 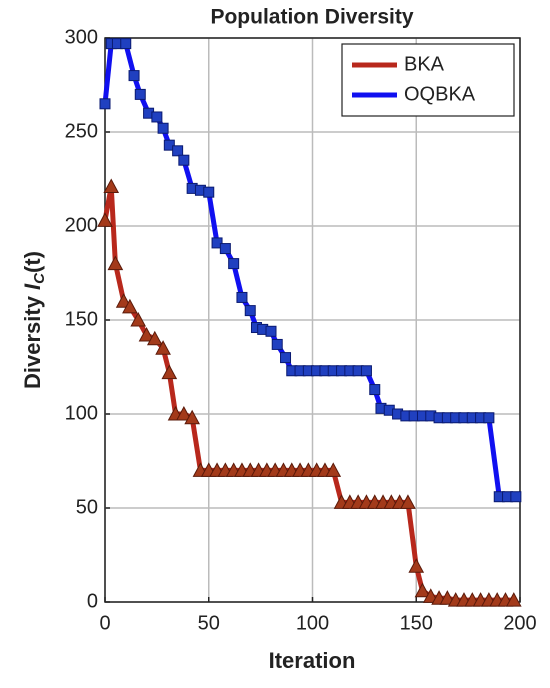 What do you see at coordinates (32, 339) in the screenshot?
I see `y-label-text: Diversity` at bounding box center [32, 339].